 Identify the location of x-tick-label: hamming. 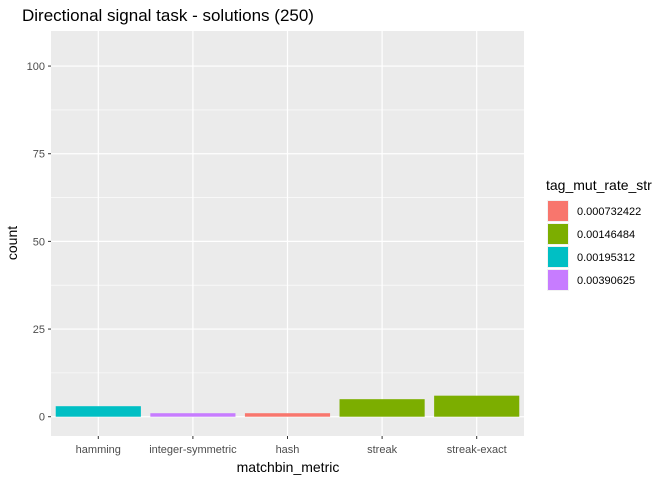
(98, 450).